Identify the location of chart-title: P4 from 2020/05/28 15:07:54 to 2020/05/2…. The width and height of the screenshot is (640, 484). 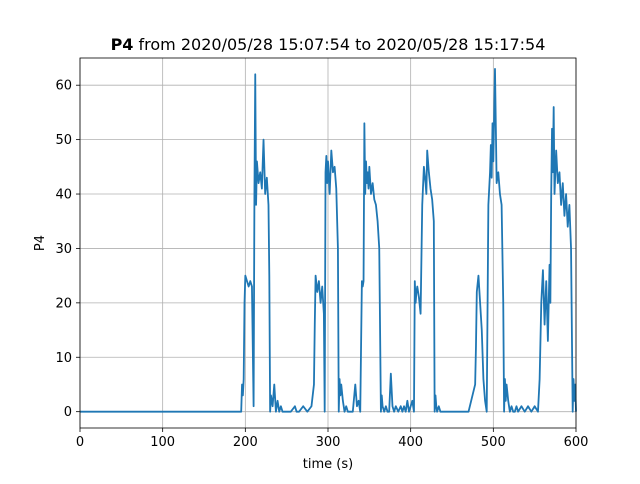
(328, 44).